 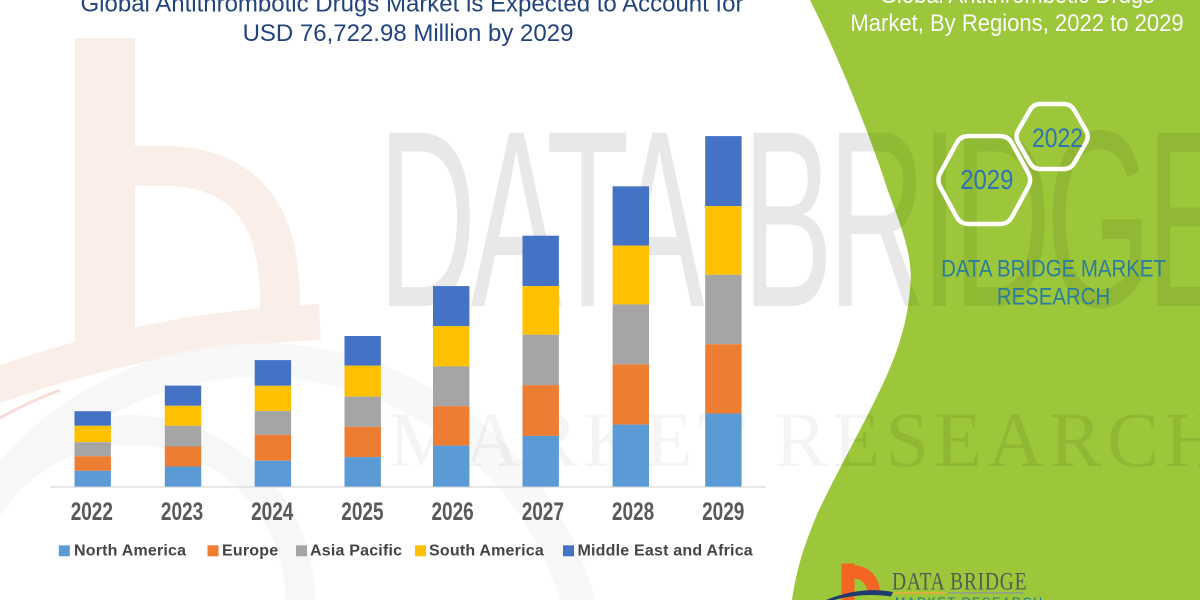 What do you see at coordinates (182, 511) in the screenshot?
I see `svg-text: 2023` at bounding box center [182, 511].